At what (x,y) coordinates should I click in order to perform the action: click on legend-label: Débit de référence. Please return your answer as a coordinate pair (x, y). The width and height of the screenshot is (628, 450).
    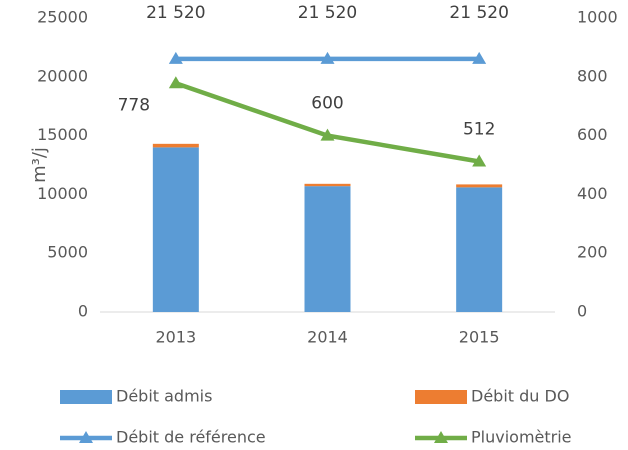
    Looking at the image, I should click on (191, 437).